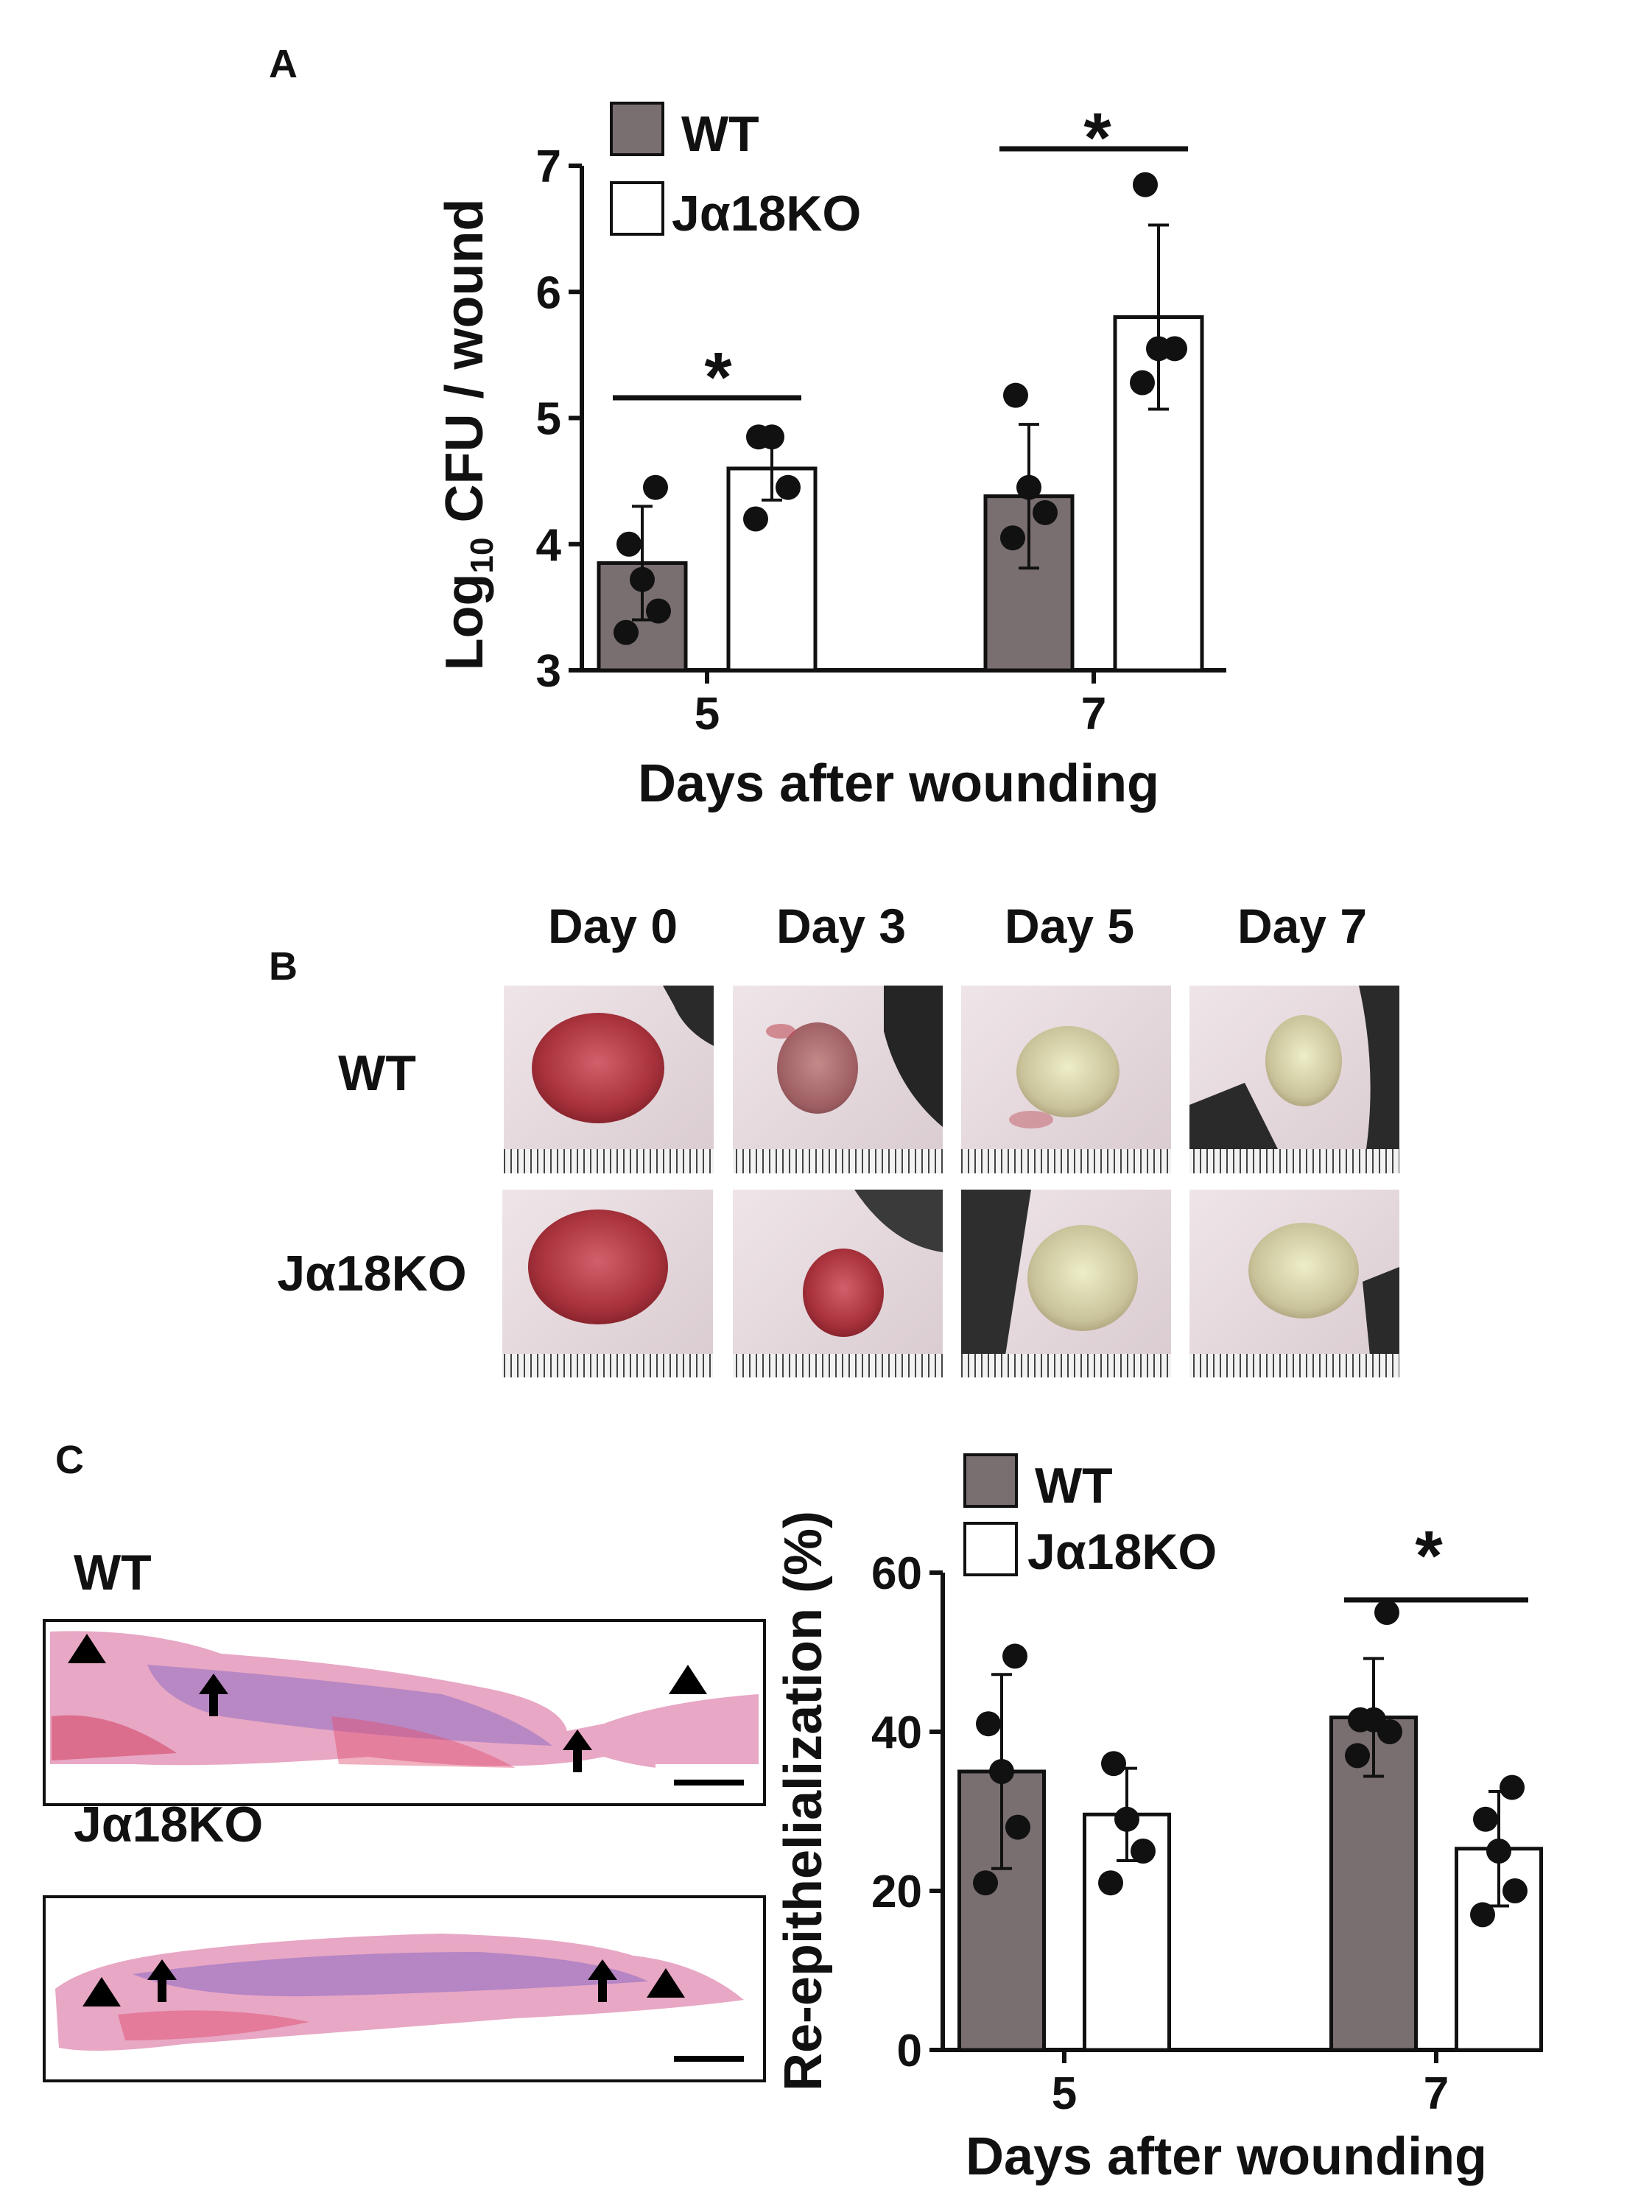  Describe the element at coordinates (1436, 2093) in the screenshot. I see `chart-c-xtick-label-1: 7` at that location.